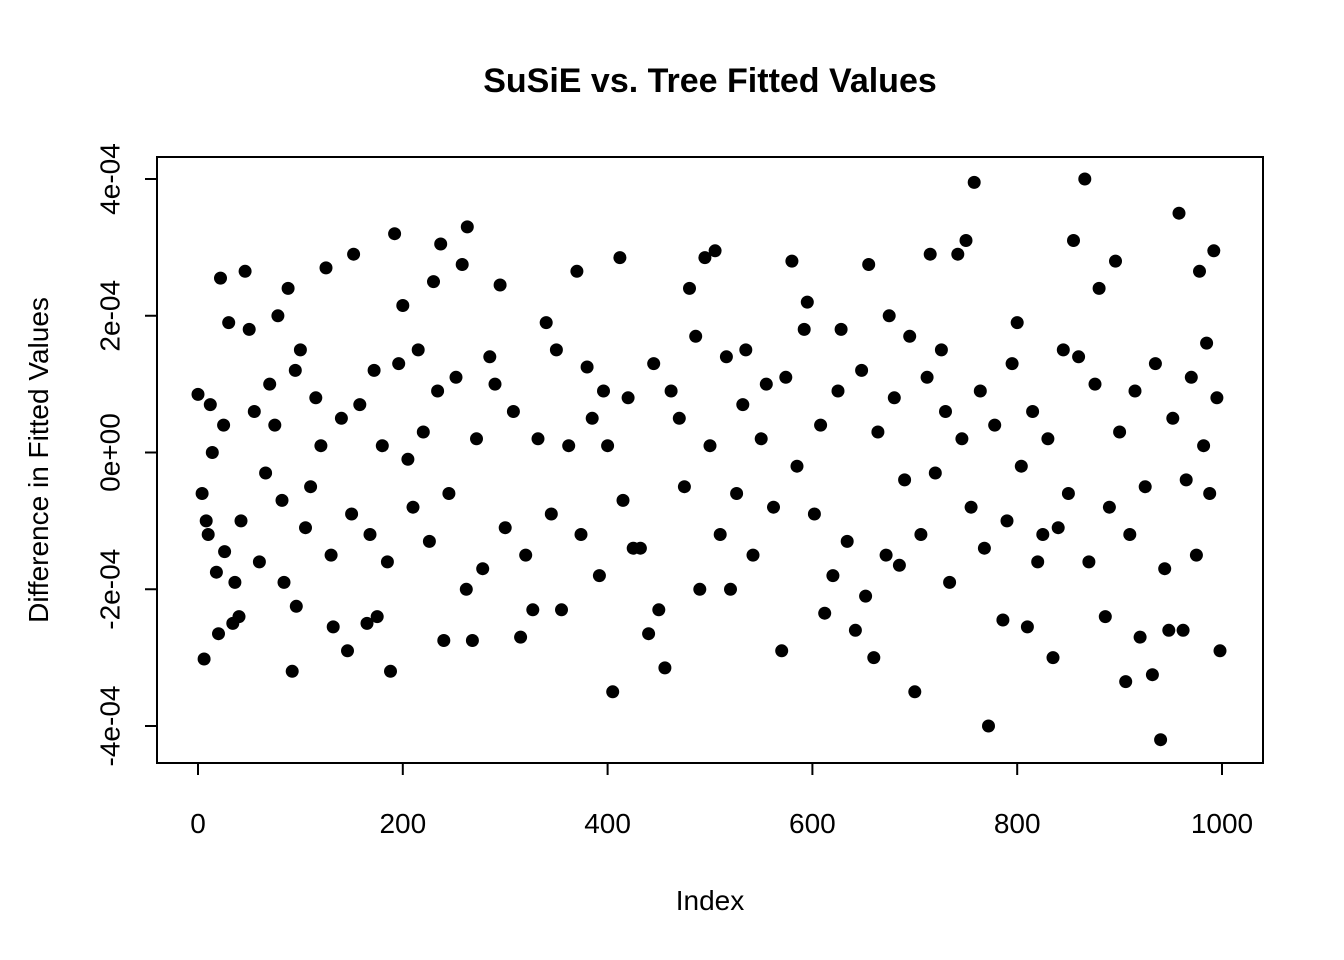 Image resolution: width=1344 pixels, height=960 pixels. What do you see at coordinates (1017, 823) in the screenshot?
I see `x-tick-label: 800` at bounding box center [1017, 823].